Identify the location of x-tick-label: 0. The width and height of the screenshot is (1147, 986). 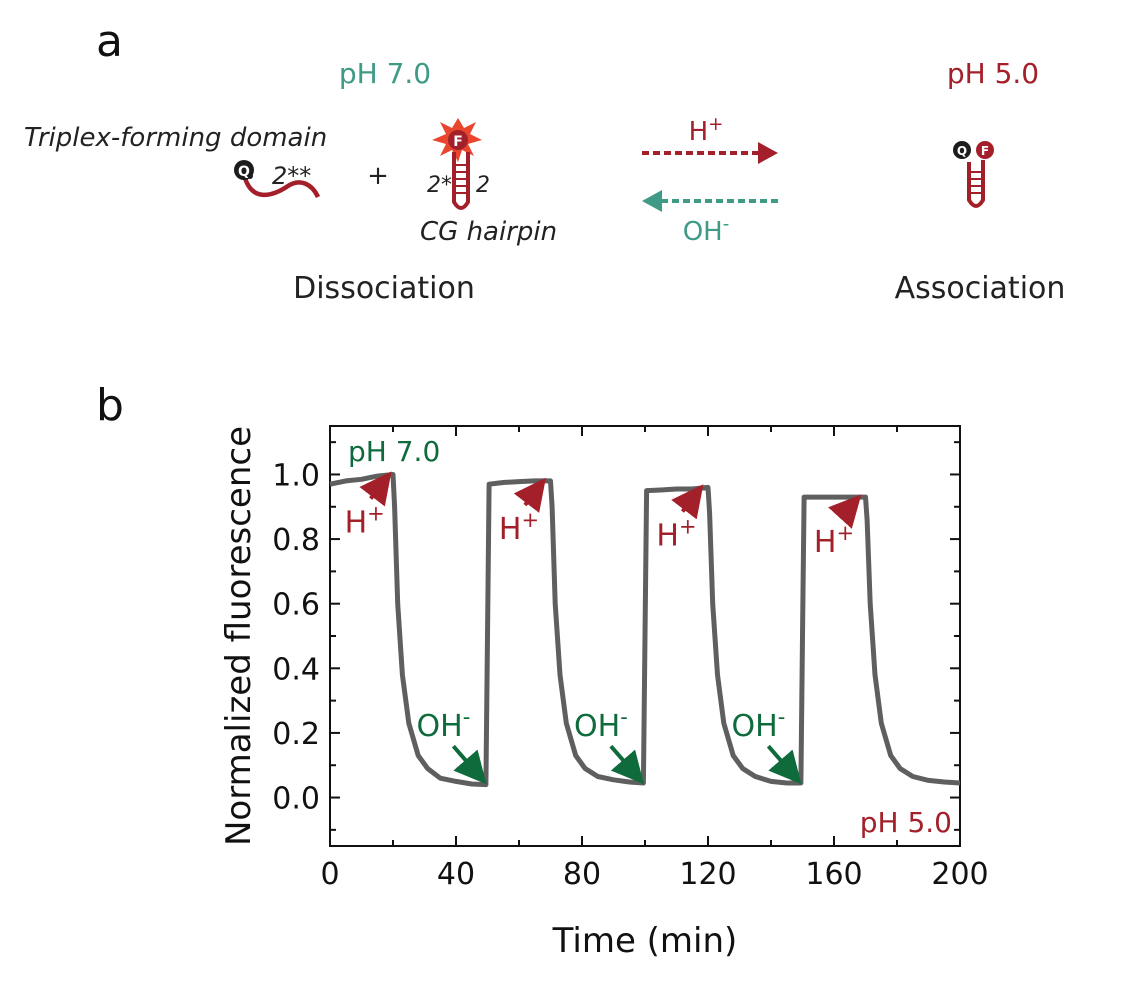
(329, 874).